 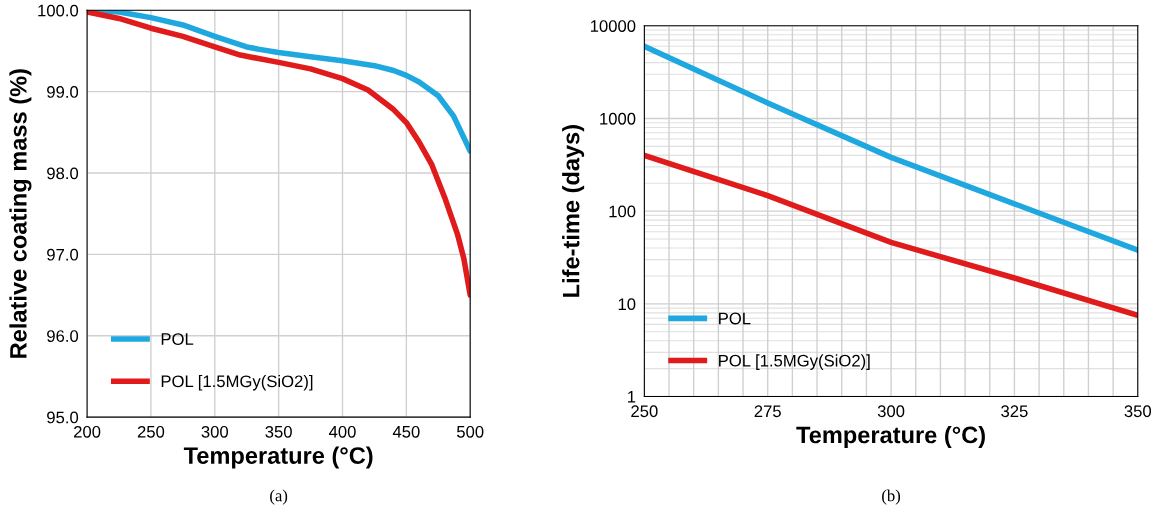 I want to click on y-tick-label: 95.0, so click(x=63, y=417).